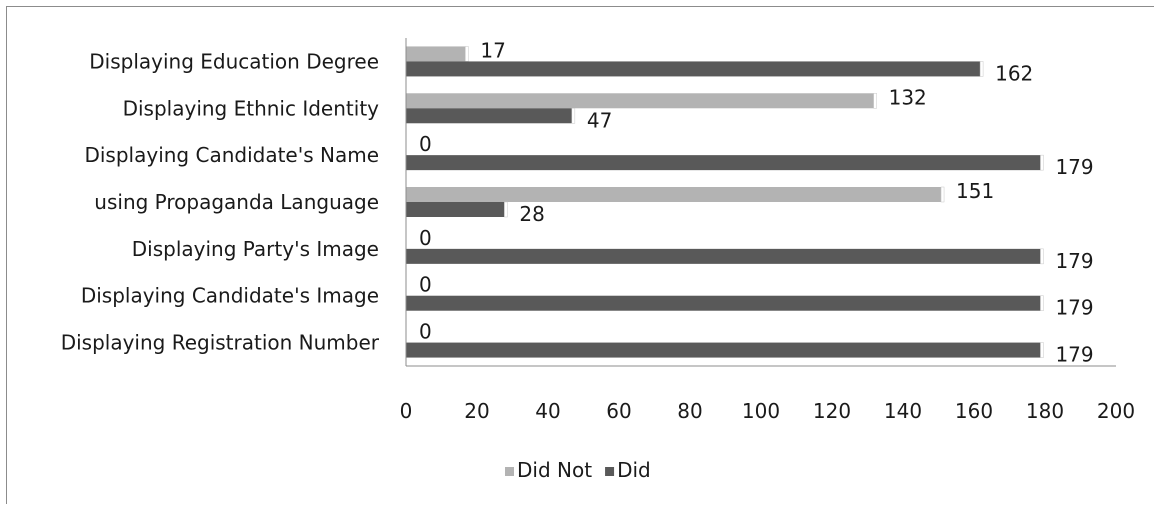 The image size is (1160, 510). Describe the element at coordinates (599, 120) in the screenshot. I see `data-label-did-displaying-ethnic-identity: 47` at that location.